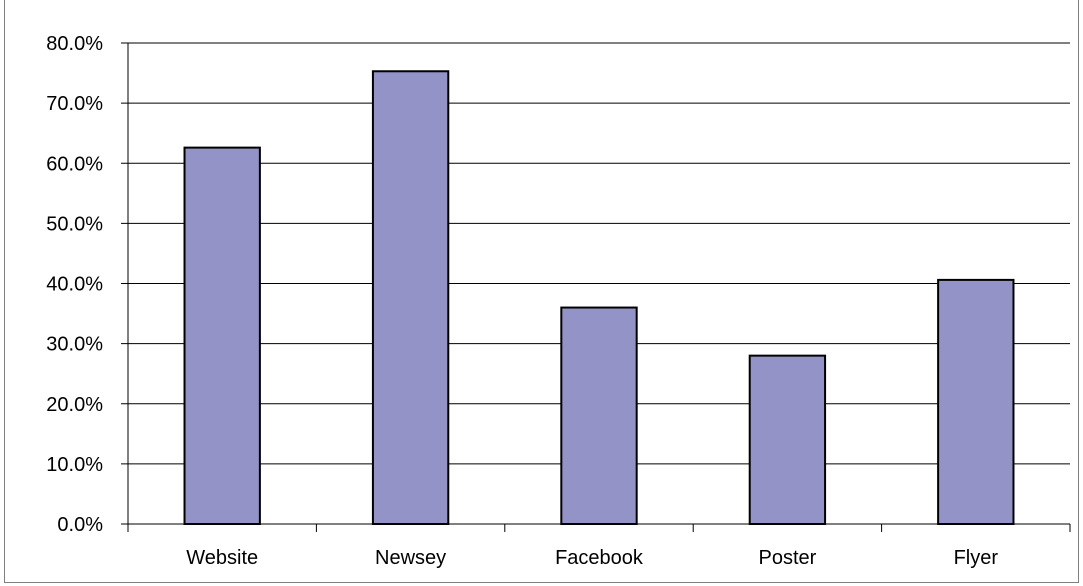  Describe the element at coordinates (410, 558) in the screenshot. I see `x-category-label: Newsey` at that location.